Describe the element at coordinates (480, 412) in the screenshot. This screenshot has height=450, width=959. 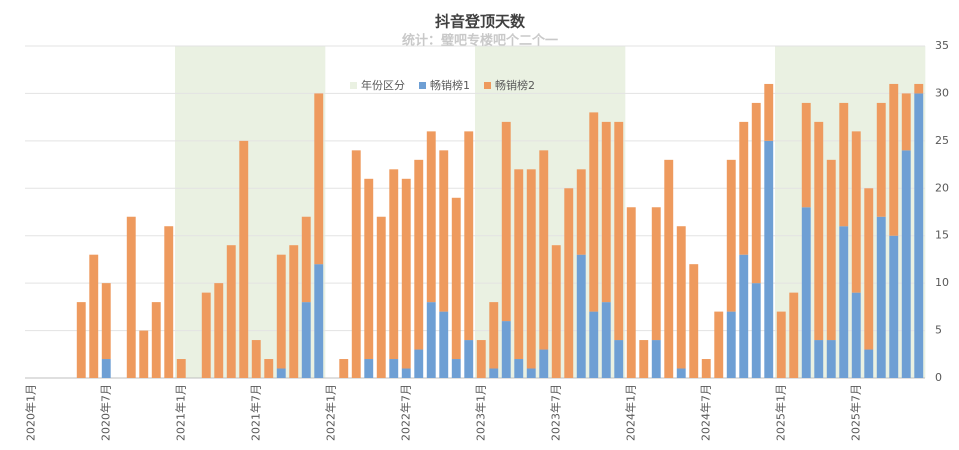
I see `x-tick-label: 2023年1月` at that location.